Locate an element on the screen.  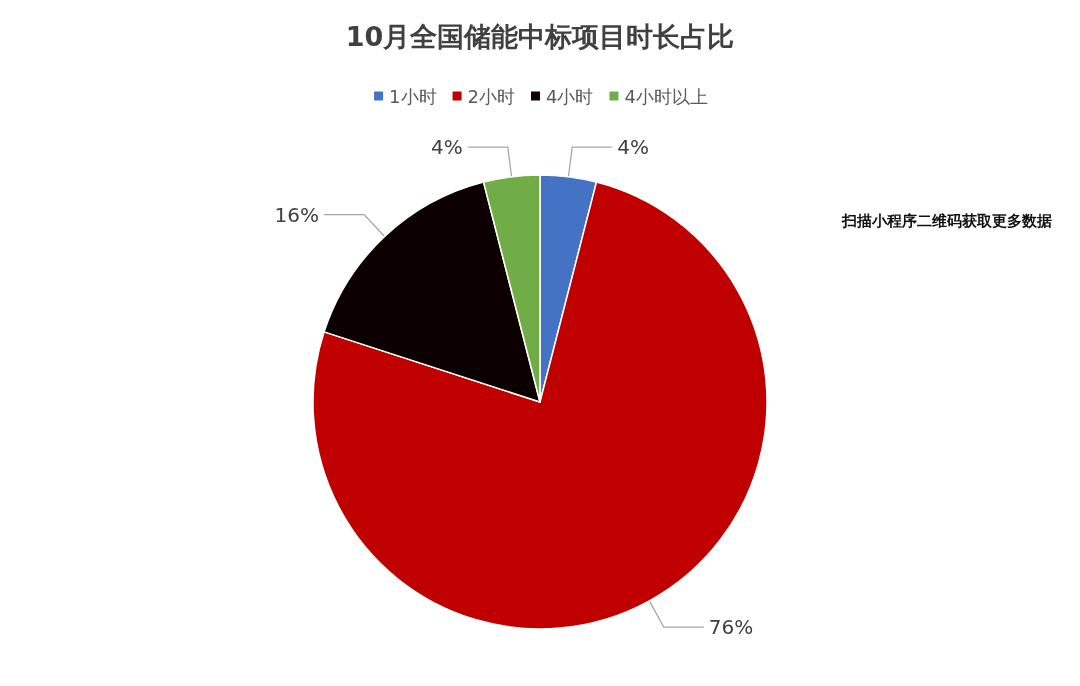
legend-label: 2小时 is located at coordinates (491, 96).